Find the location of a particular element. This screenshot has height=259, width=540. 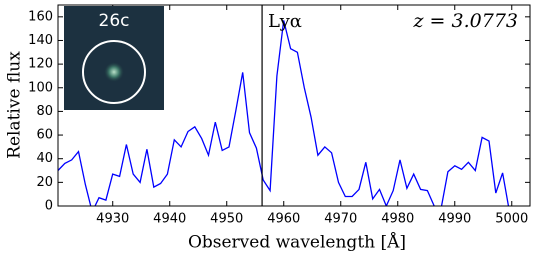

y-tick-label: 100 is located at coordinates (40, 87).